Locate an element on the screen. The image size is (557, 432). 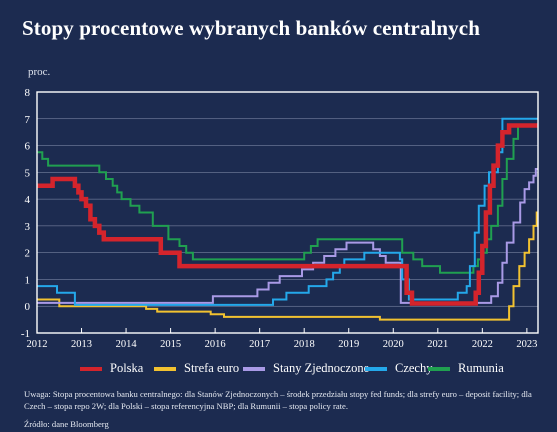
x-tick-label: 2014 is located at coordinates (127, 344).